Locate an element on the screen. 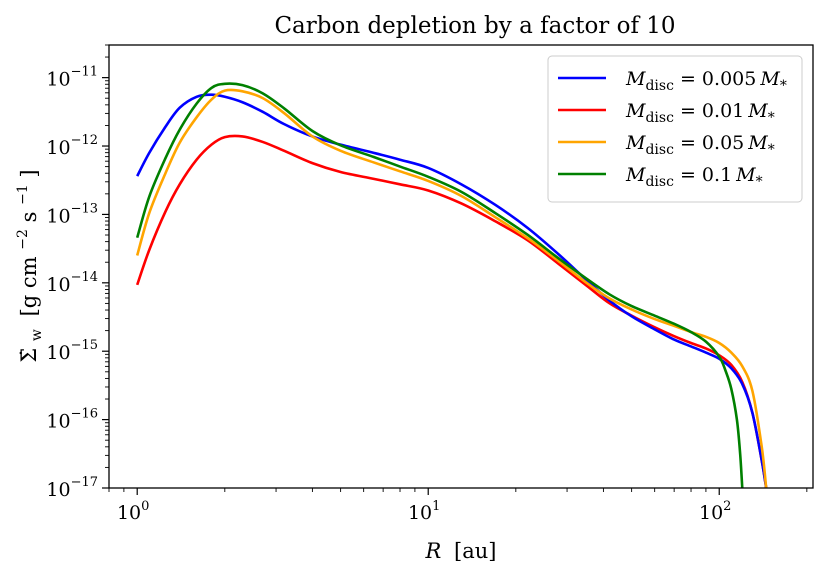 The height and width of the screenshot is (579, 830). y-tick-label: 10−16 is located at coordinates (72, 420).